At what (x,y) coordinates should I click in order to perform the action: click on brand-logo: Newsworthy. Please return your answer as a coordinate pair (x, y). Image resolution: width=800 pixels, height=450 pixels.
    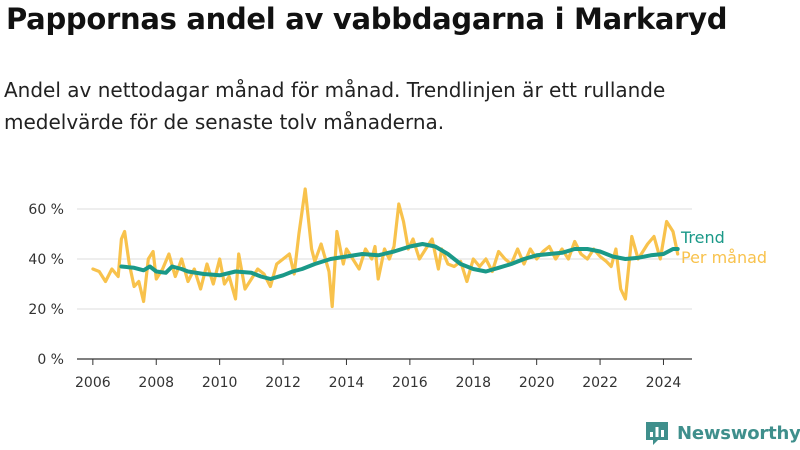
    Looking at the image, I should click on (722, 433).